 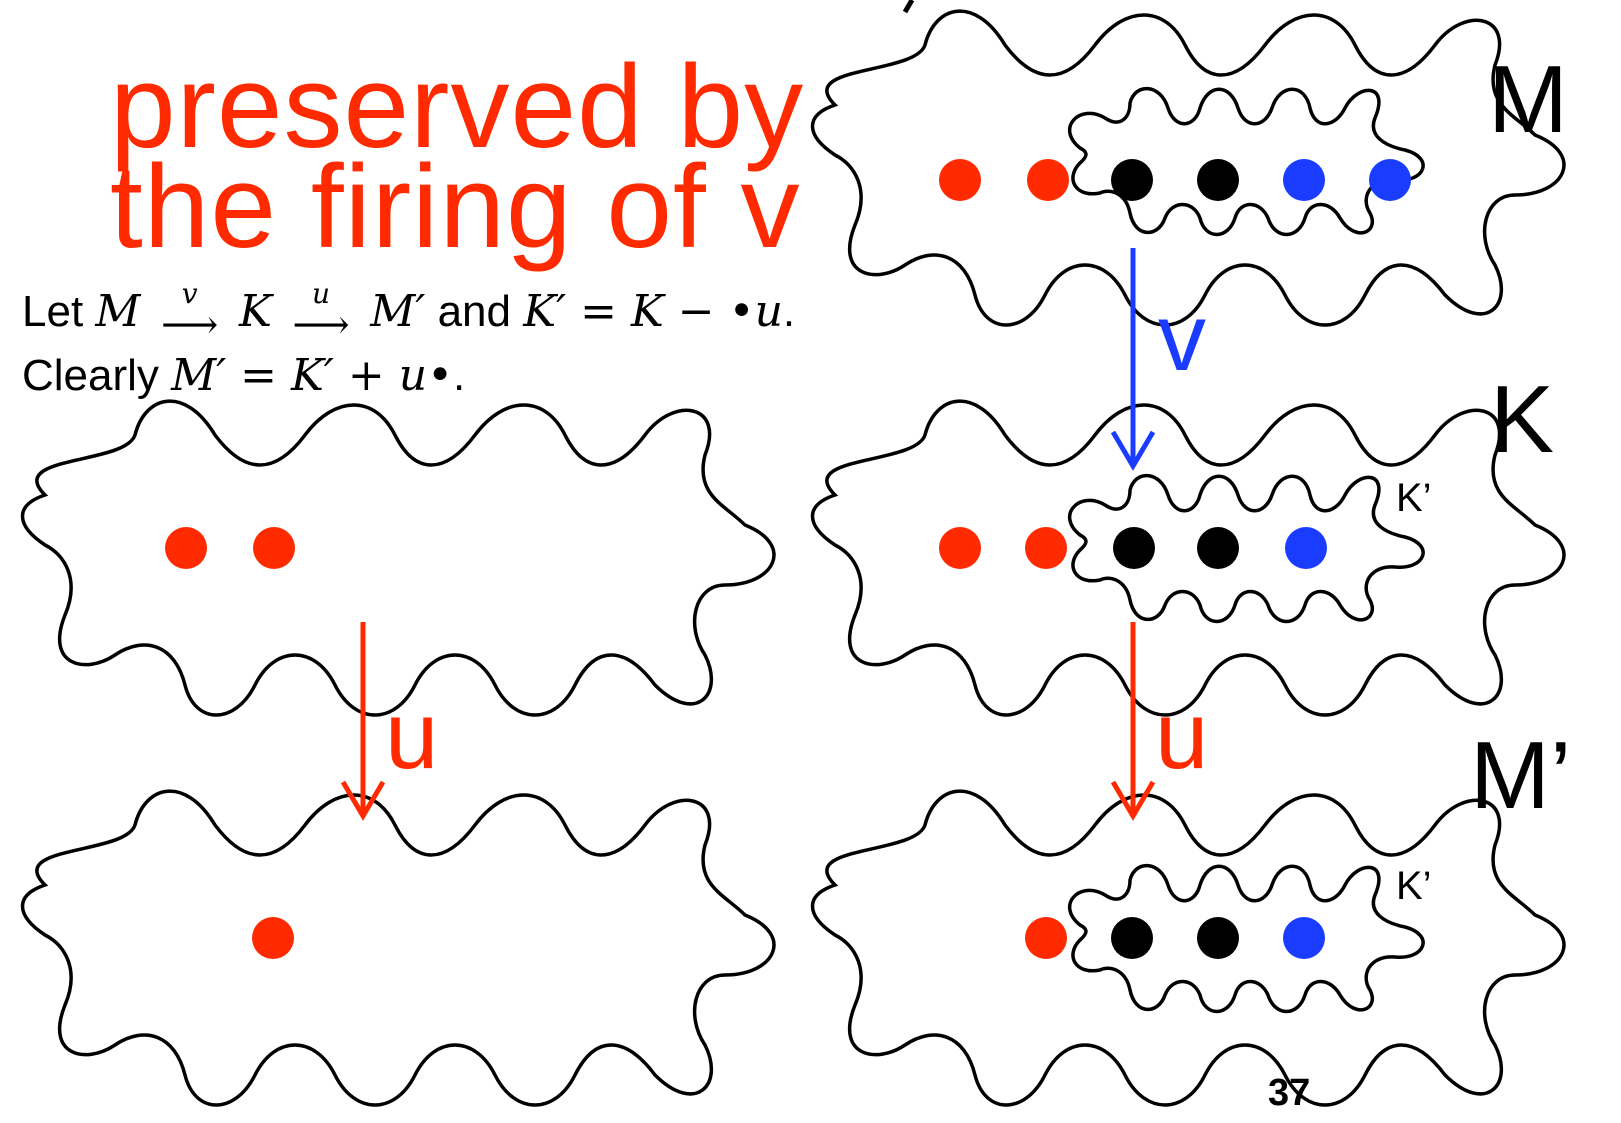 I want to click on label-k: K, so click(x=1522, y=419).